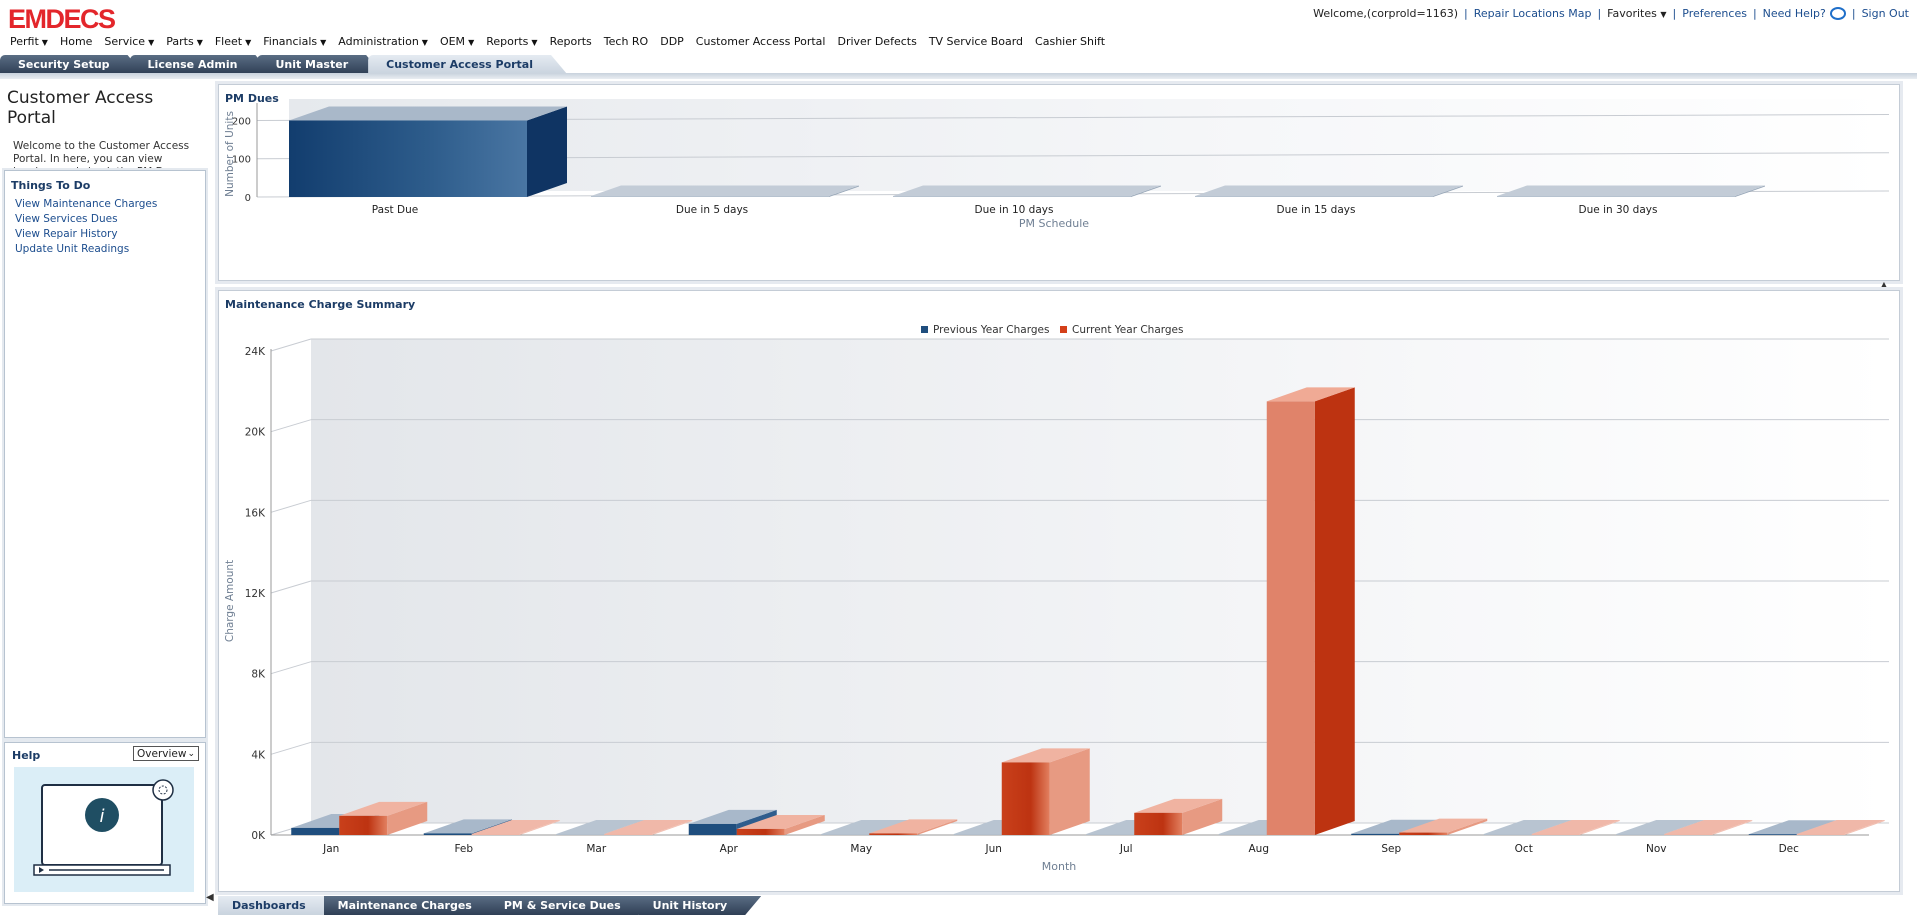  What do you see at coordinates (991, 330) in the screenshot?
I see `legend-label-previous: Previous Year Charges` at bounding box center [991, 330].